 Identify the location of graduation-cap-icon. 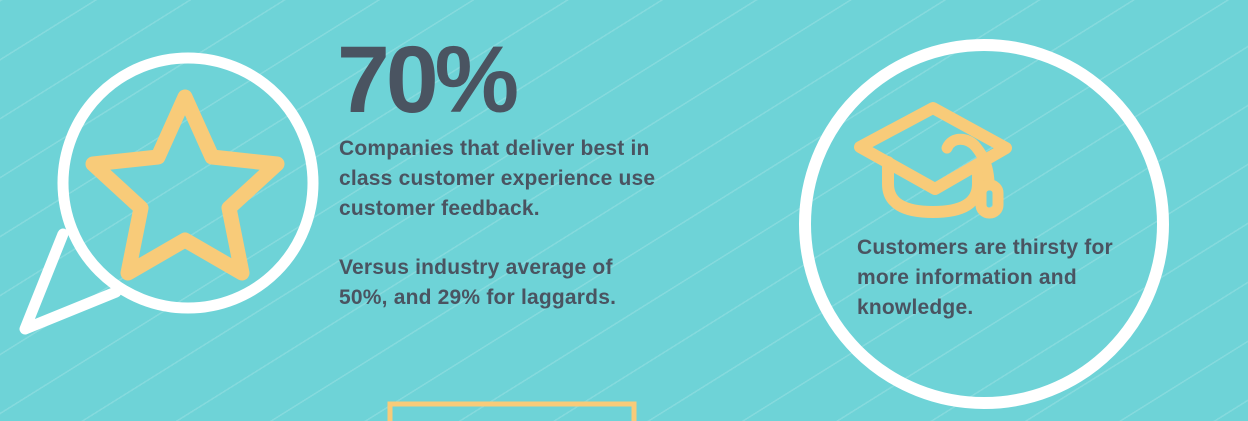
(933, 160).